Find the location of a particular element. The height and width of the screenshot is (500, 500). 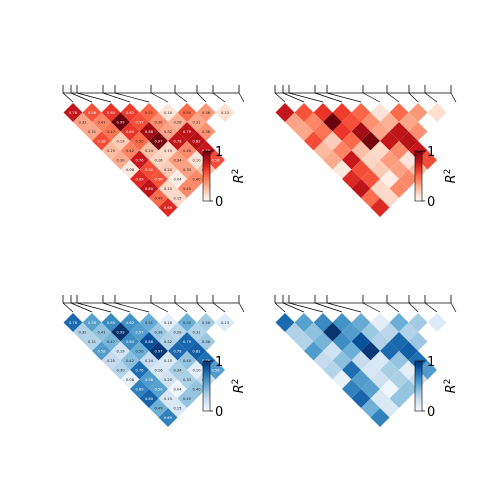

cell-value-label: 0.82 is located at coordinates (196, 141).